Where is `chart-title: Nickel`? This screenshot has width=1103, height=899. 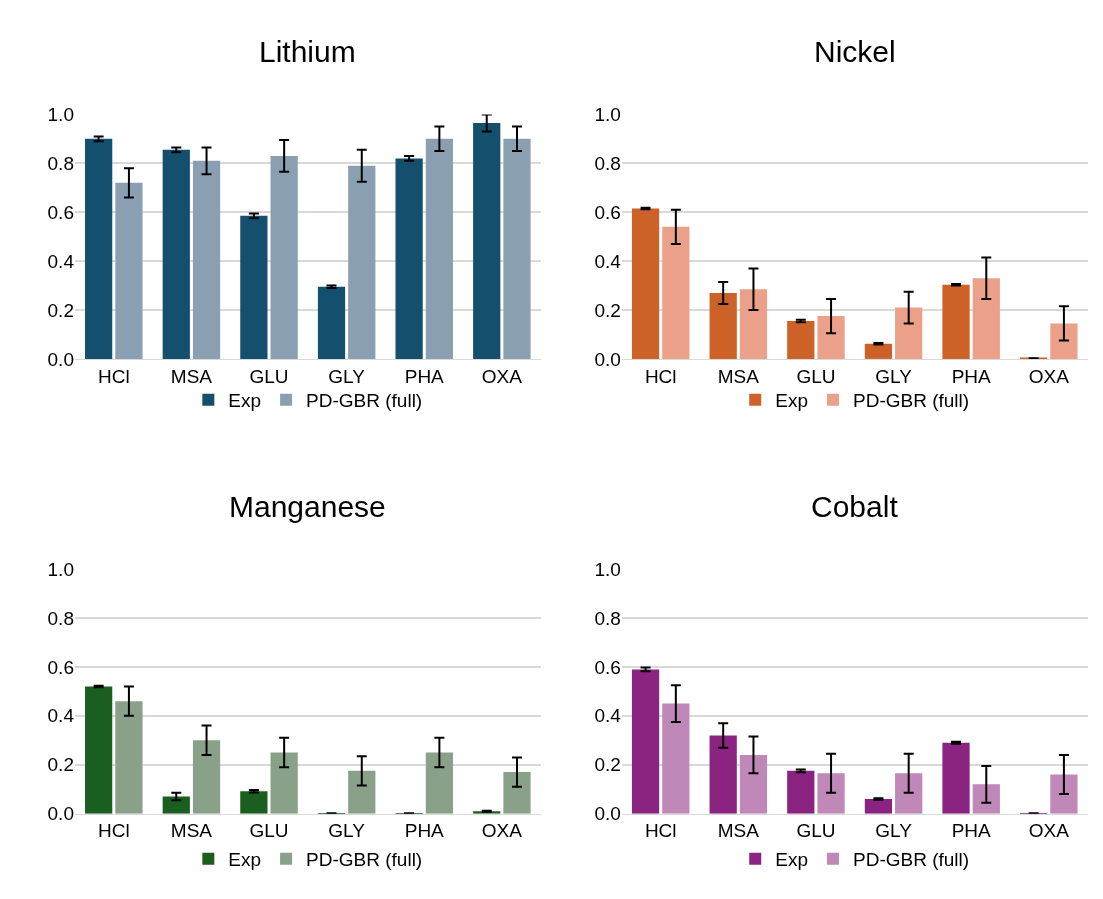
chart-title: Nickel is located at coordinates (855, 51).